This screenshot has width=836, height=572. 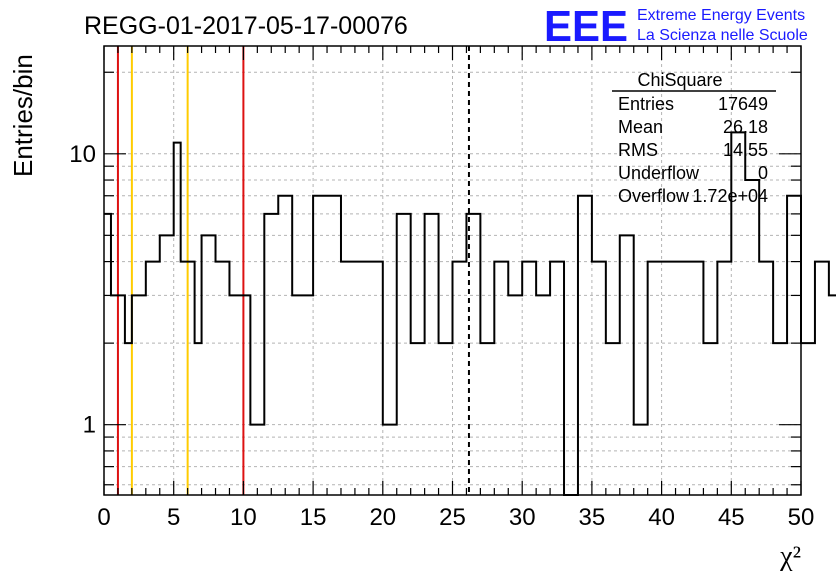 What do you see at coordinates (679, 80) in the screenshot?
I see `stats-title: ChiSquare` at bounding box center [679, 80].